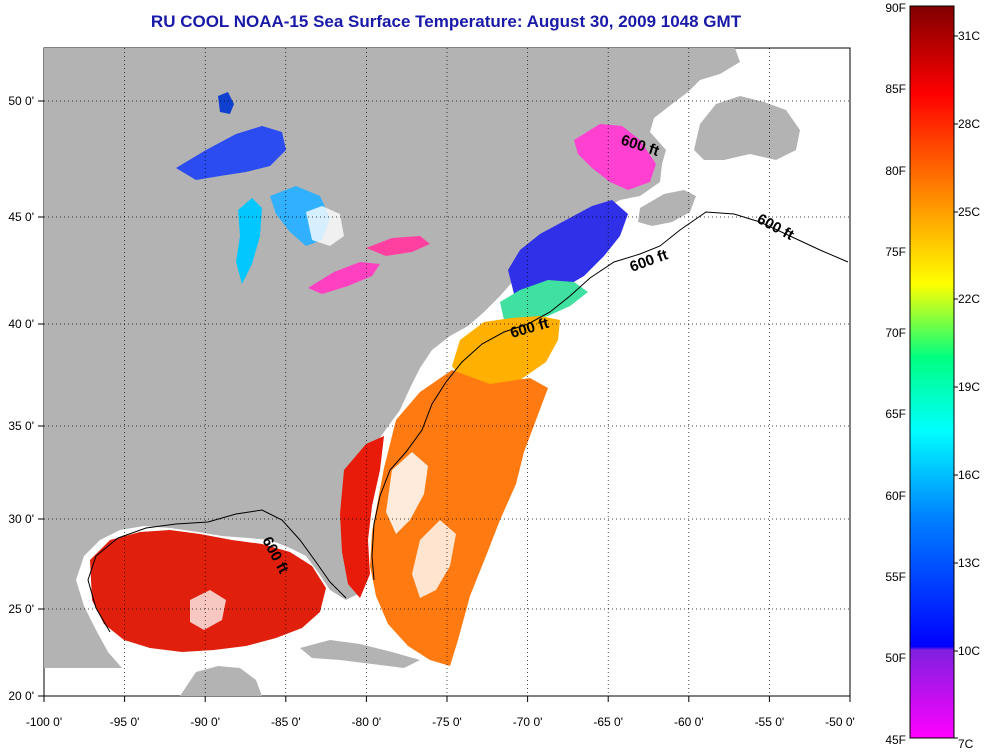 This screenshot has height=754, width=984. I want to click on colorbar-c-label: 10C, so click(969, 651).